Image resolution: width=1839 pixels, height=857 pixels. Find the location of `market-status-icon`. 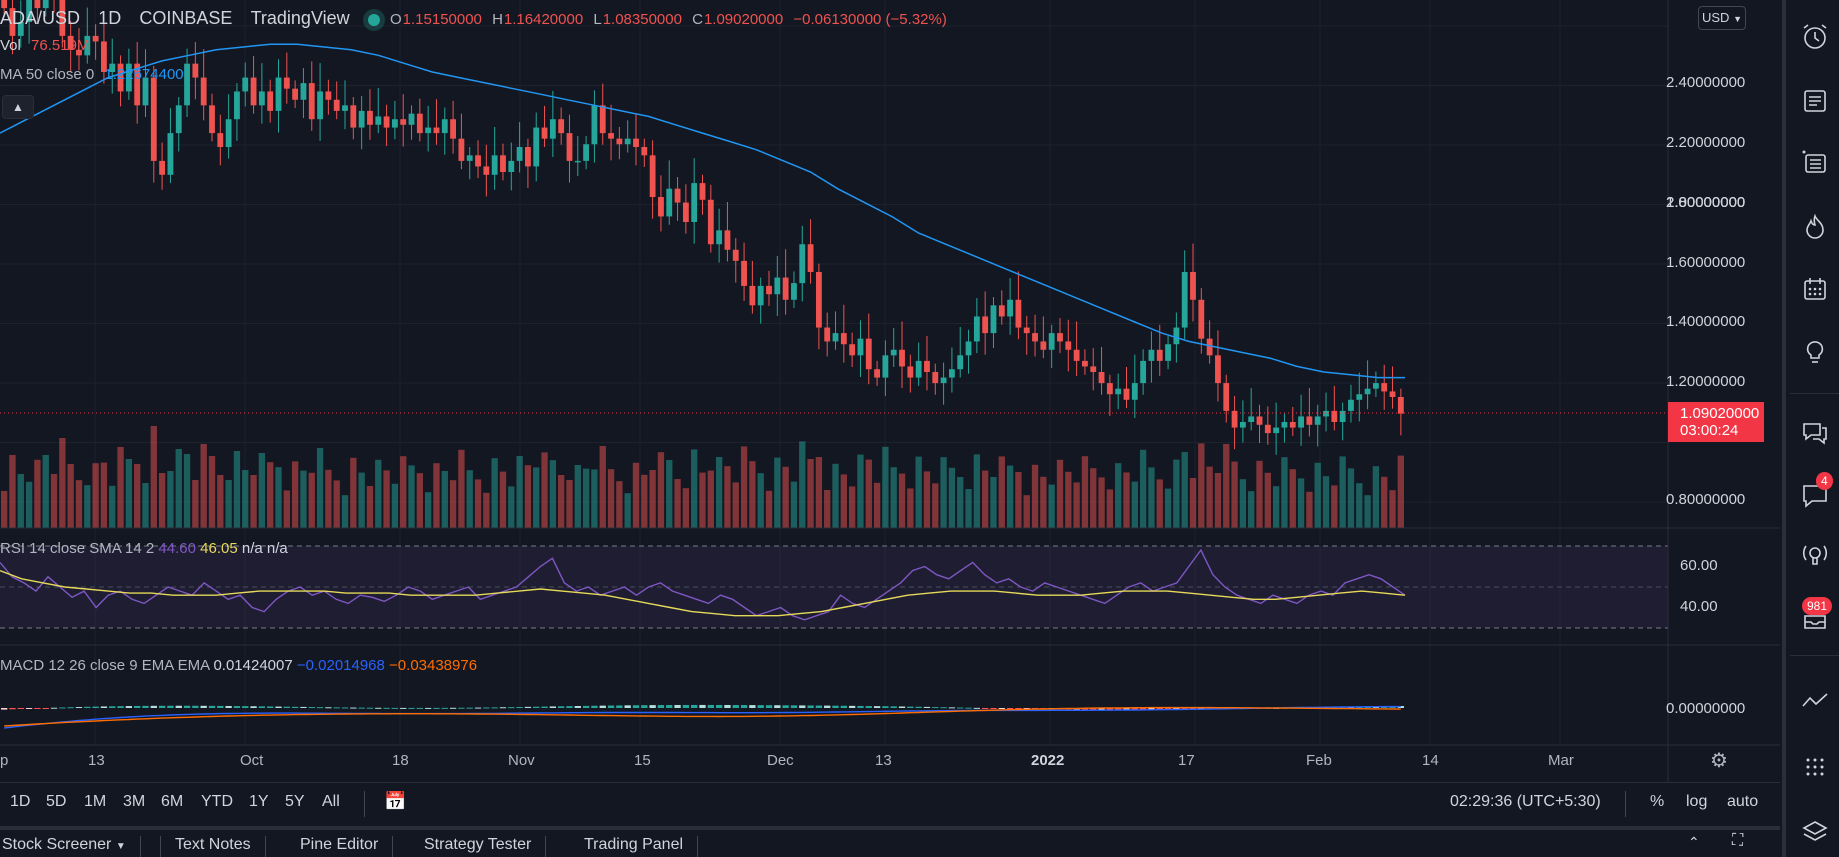

market-status-icon is located at coordinates (373, 20).